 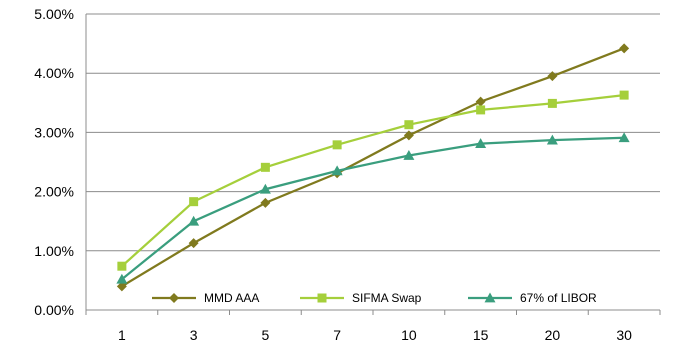 What do you see at coordinates (54, 73) in the screenshot?
I see `y-tick-label: 4.00%` at bounding box center [54, 73].